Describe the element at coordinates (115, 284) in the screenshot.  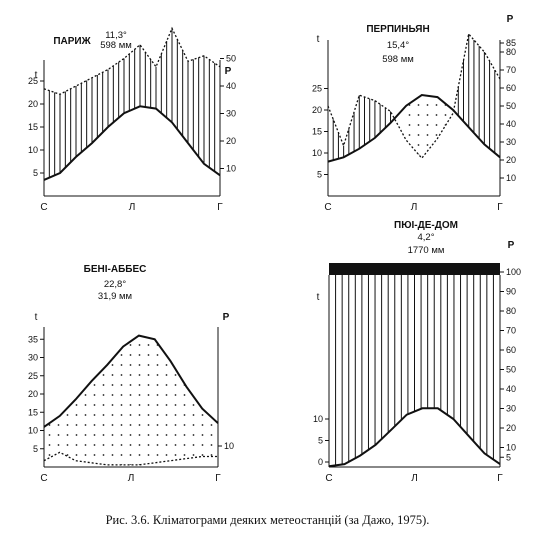
I see `mean-temperature: 22,8°` at that location.